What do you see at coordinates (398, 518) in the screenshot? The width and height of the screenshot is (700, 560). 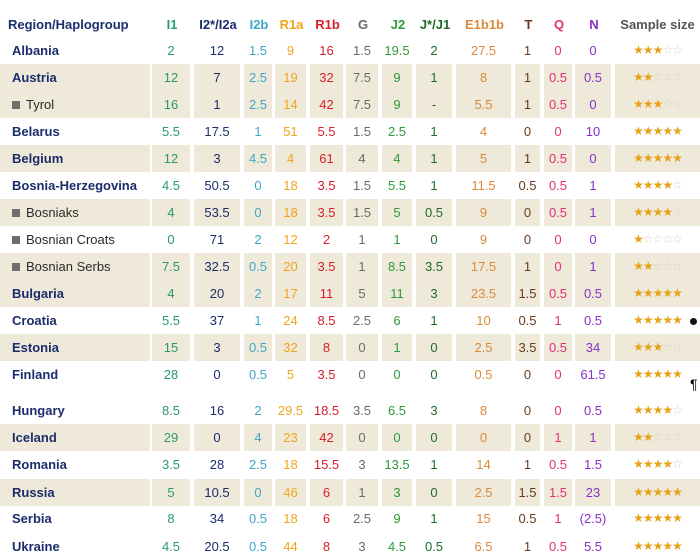 I see `value-J2: 9` at bounding box center [398, 518].